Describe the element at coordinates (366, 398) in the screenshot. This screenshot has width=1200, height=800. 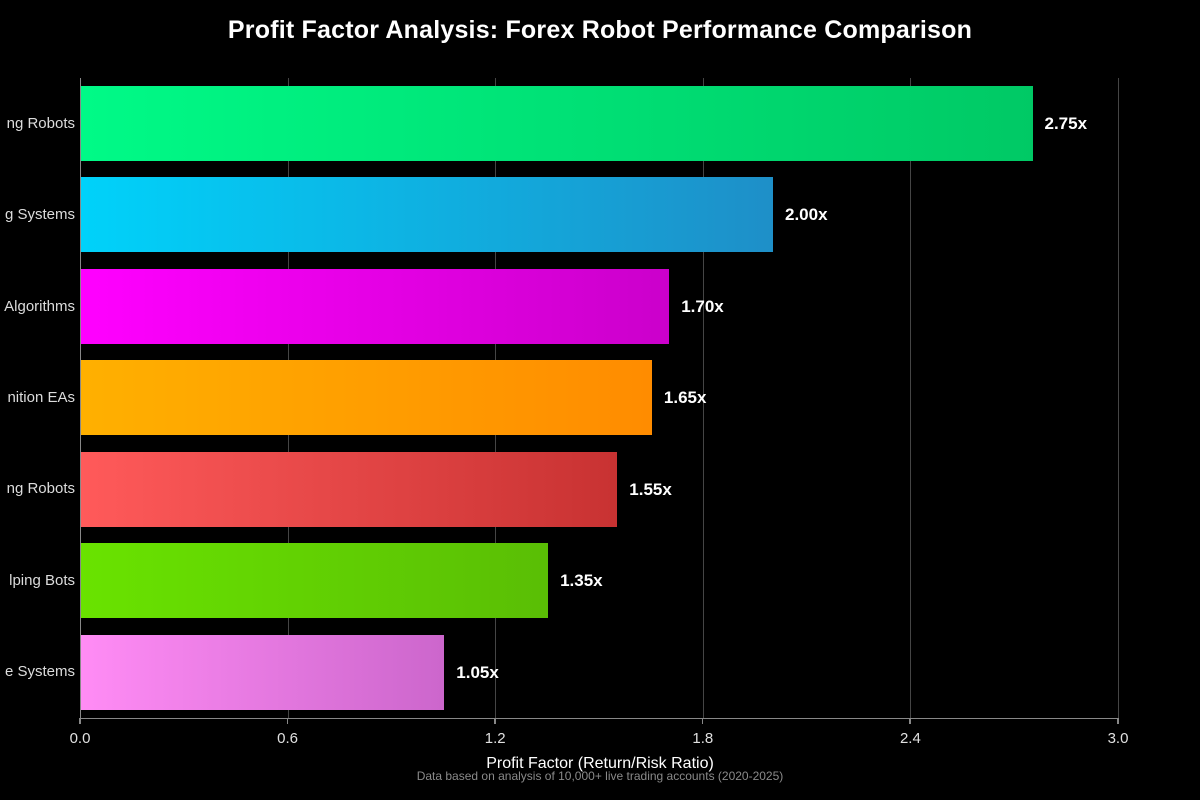
I see `bar-nition-eas` at that location.